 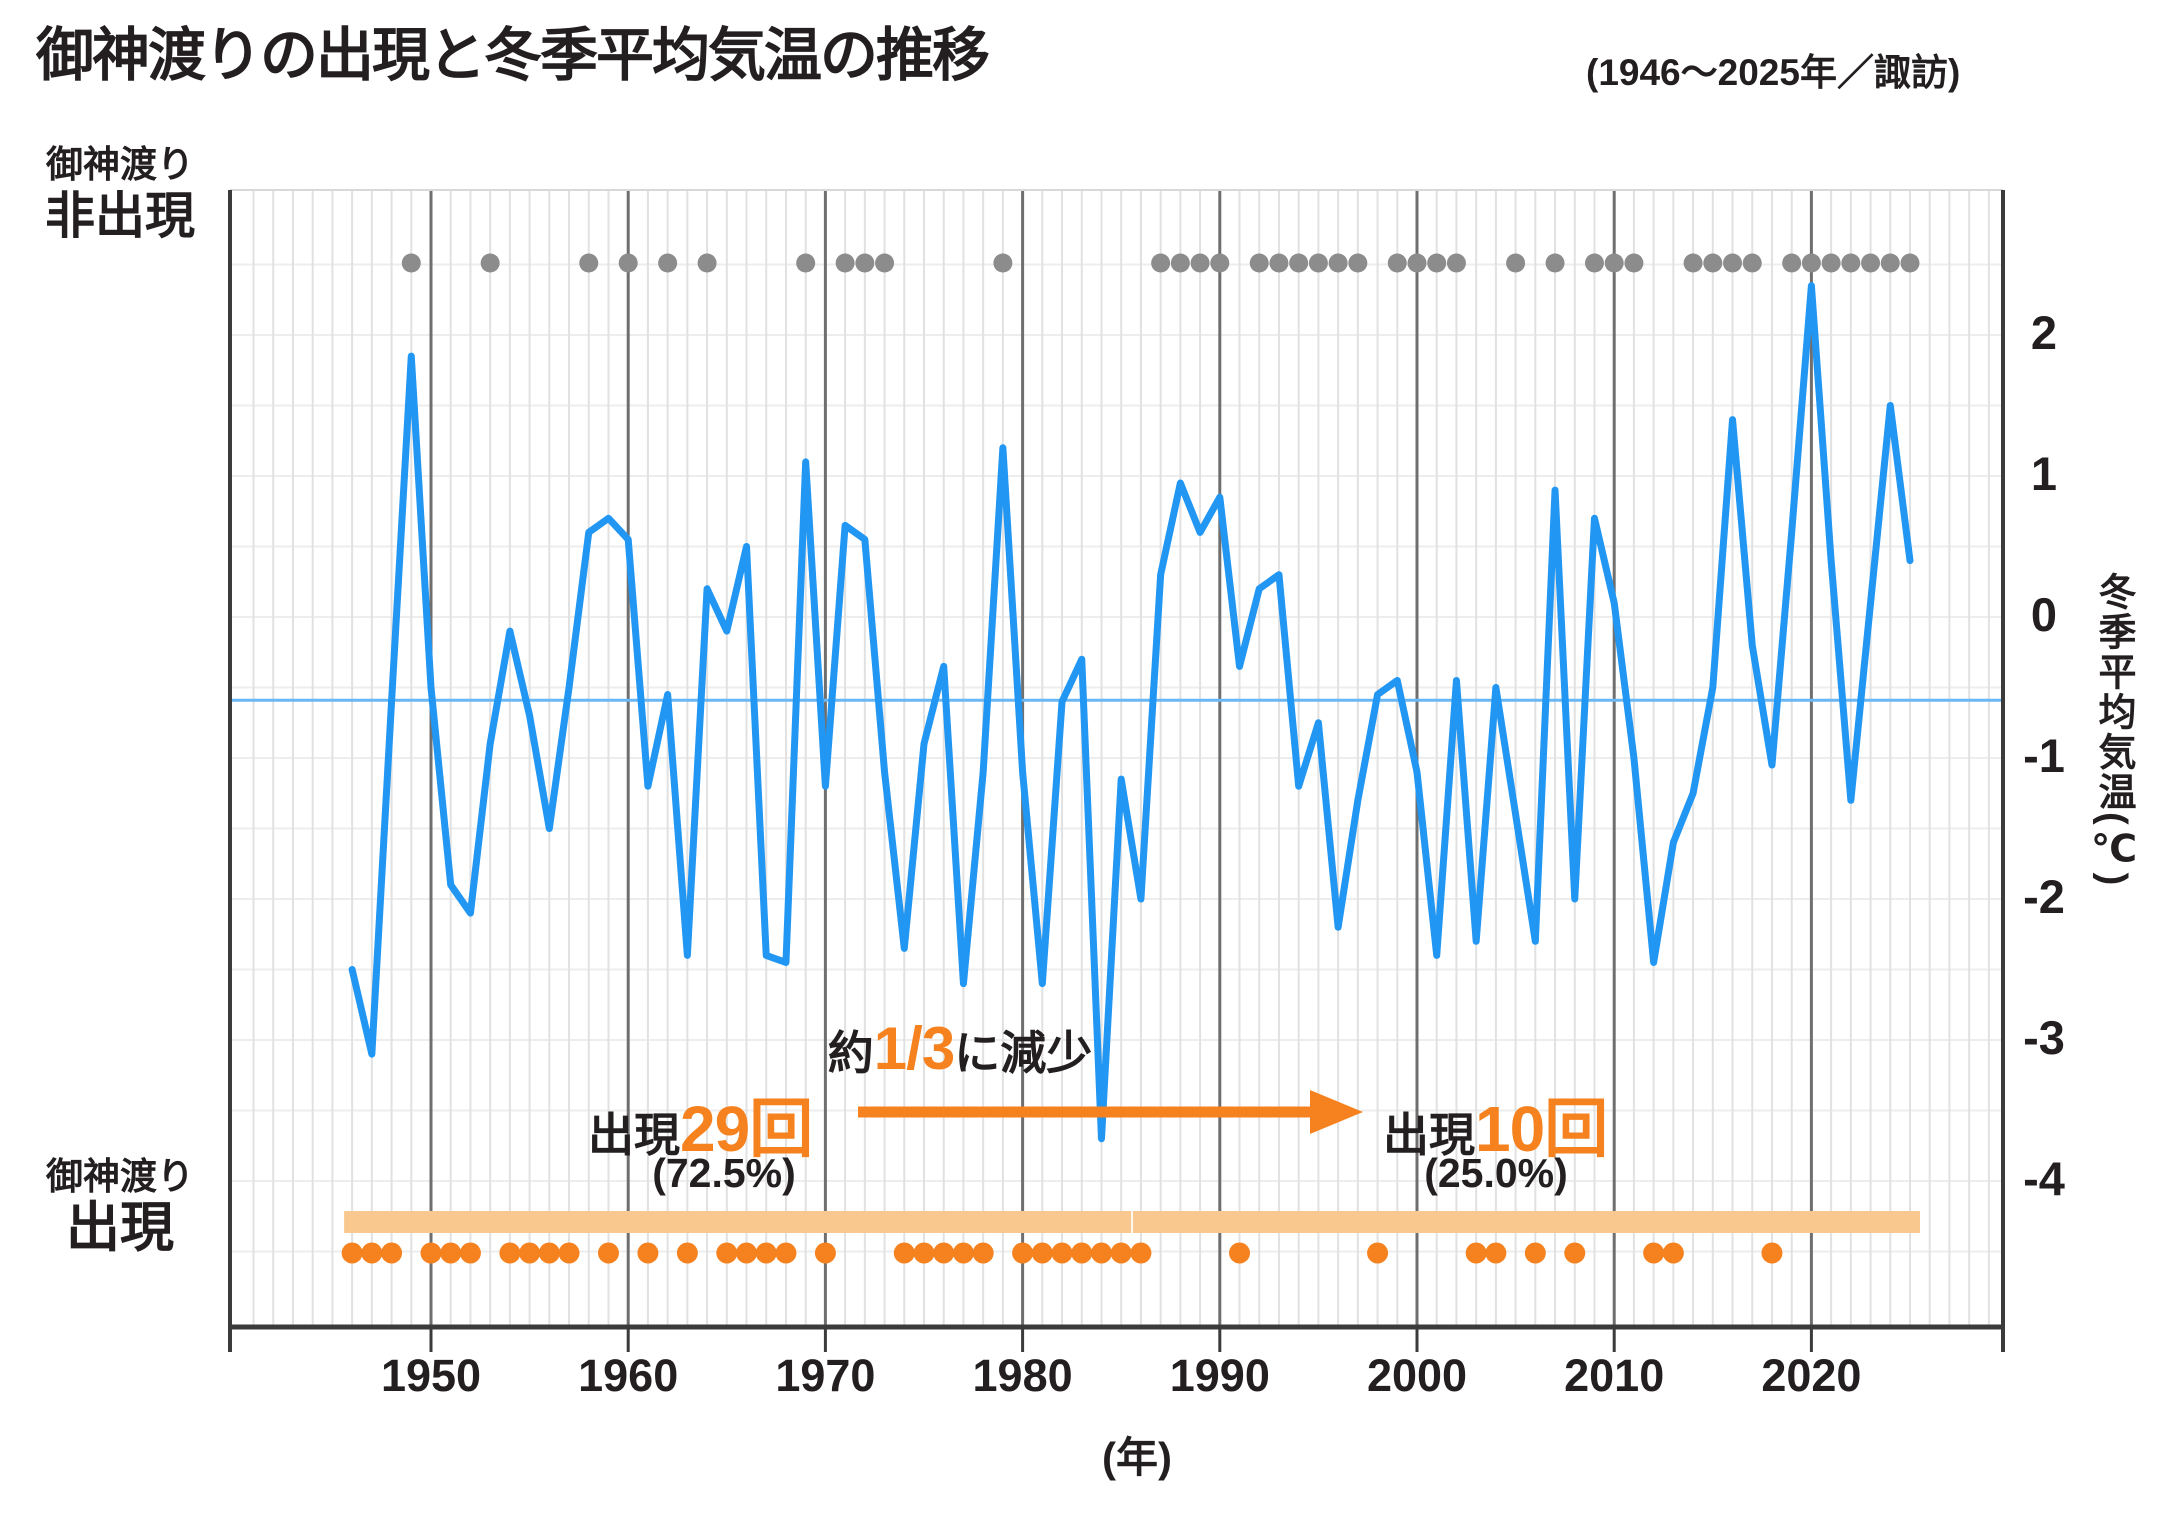 What do you see at coordinates (120, 1228) in the screenshot?
I see `label-appearance-line2: 出現` at bounding box center [120, 1228].